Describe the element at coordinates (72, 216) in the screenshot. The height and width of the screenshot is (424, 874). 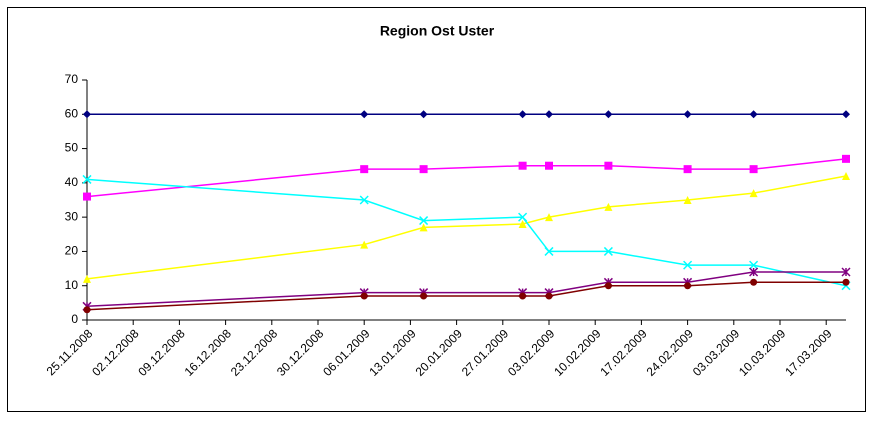
I see `y-tick-label: 30` at that location.